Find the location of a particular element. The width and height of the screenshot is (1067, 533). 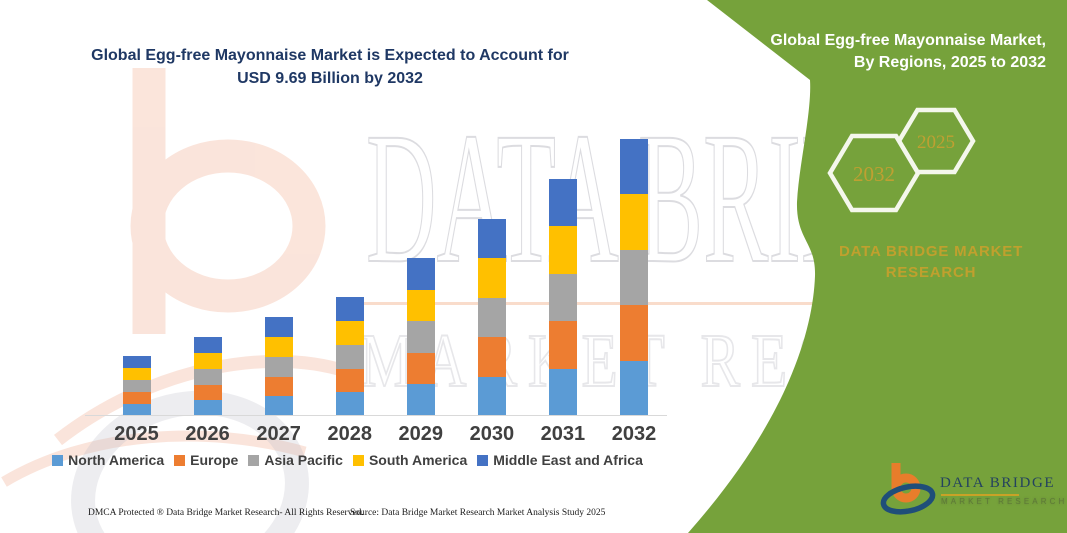

panel-brand-line1: DATA BRIDGE MARKET is located at coordinates (931, 251).